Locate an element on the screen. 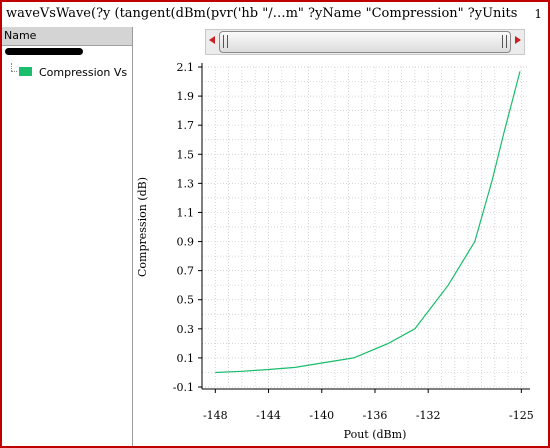 Image resolution: width=550 pixels, height=448 pixels. y-tick-label: 1.5 is located at coordinates (186, 154).